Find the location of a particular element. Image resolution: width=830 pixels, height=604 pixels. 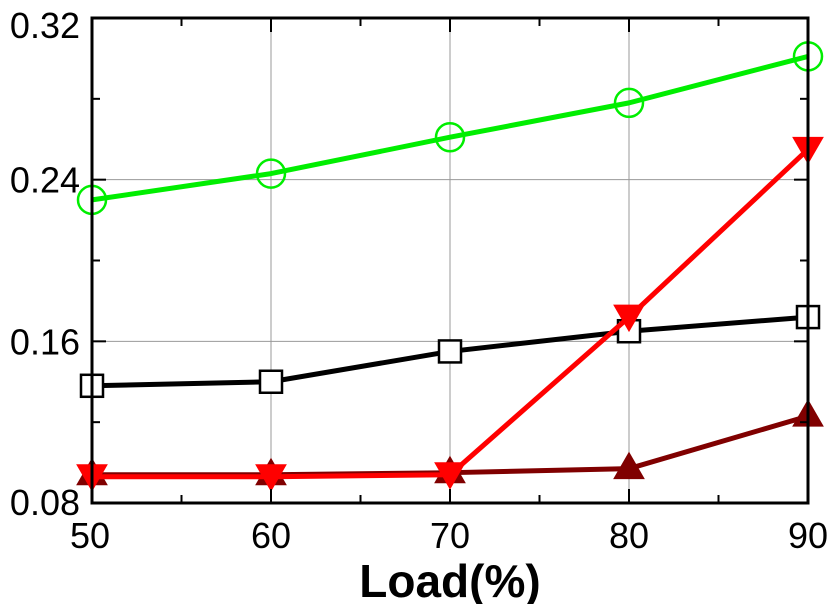

y-tick-label: 0.16 is located at coordinates (45, 341).